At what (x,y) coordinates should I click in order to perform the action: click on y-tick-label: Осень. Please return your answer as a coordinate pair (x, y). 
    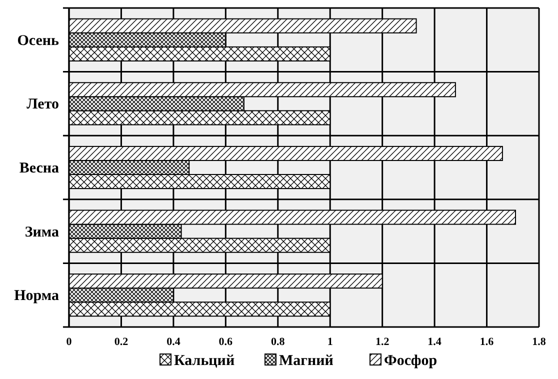
    Looking at the image, I should click on (38, 40).